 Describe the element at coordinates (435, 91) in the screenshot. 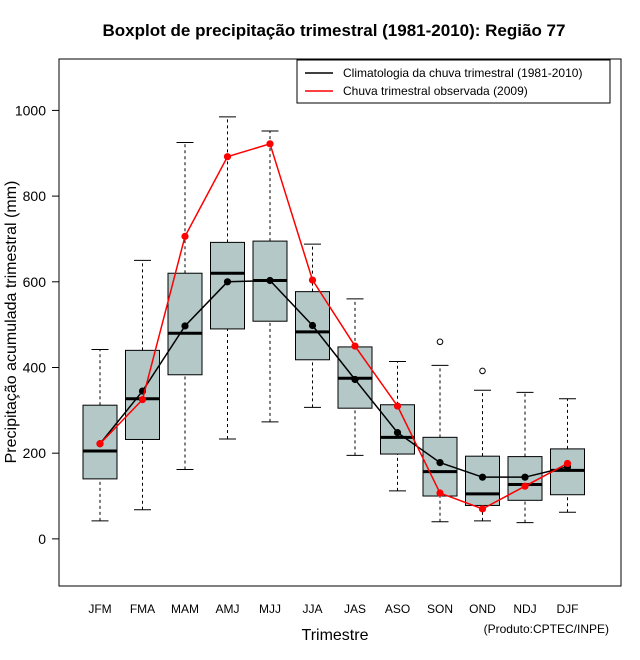

I see `legend-label-observed: Chuva trimestral observada (2009)` at that location.